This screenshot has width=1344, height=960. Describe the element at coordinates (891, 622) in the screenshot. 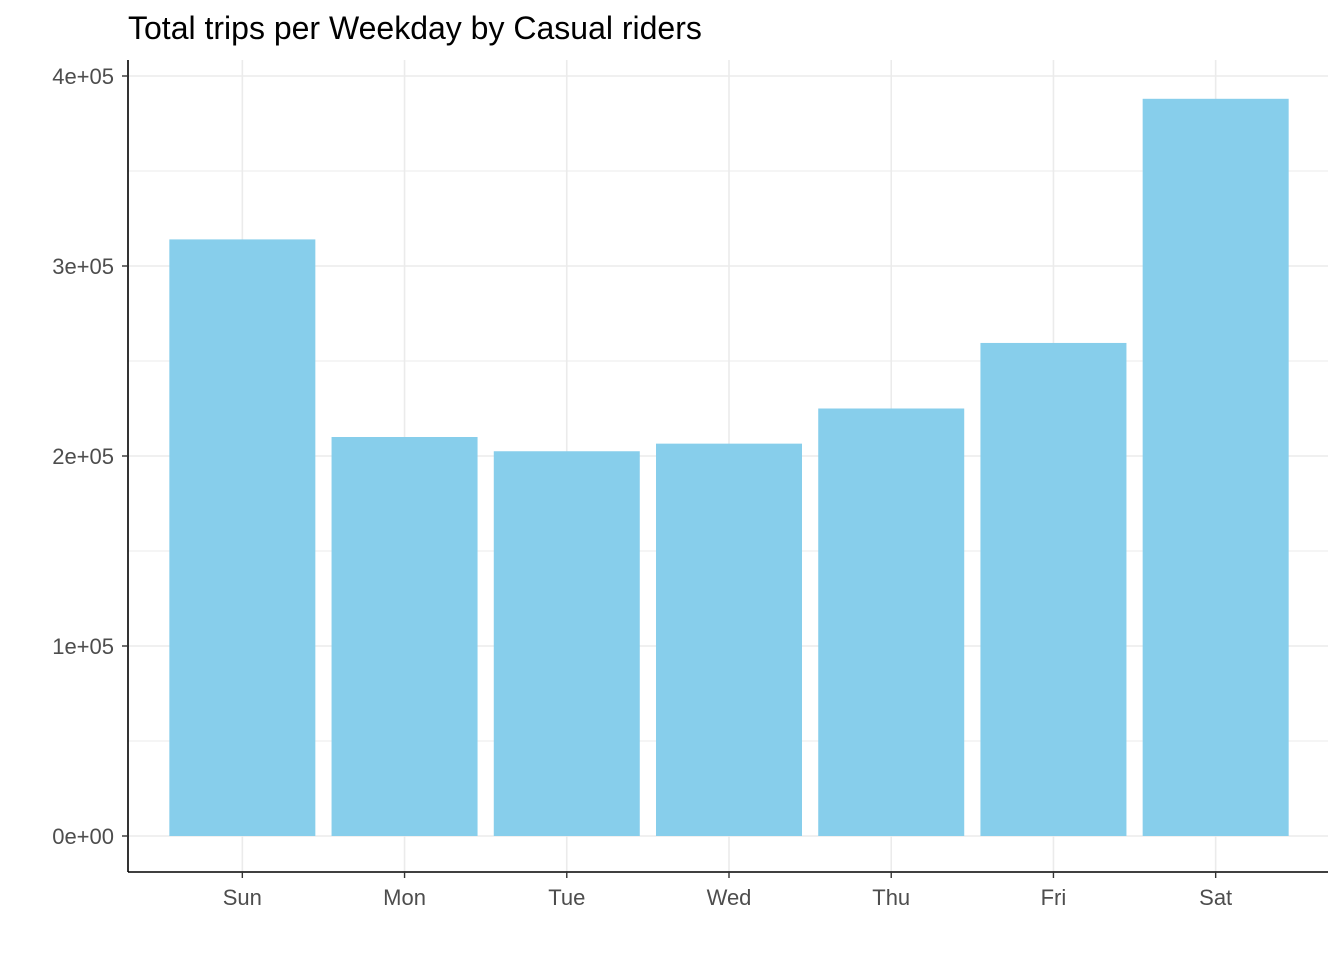

I see `bar-thu` at that location.